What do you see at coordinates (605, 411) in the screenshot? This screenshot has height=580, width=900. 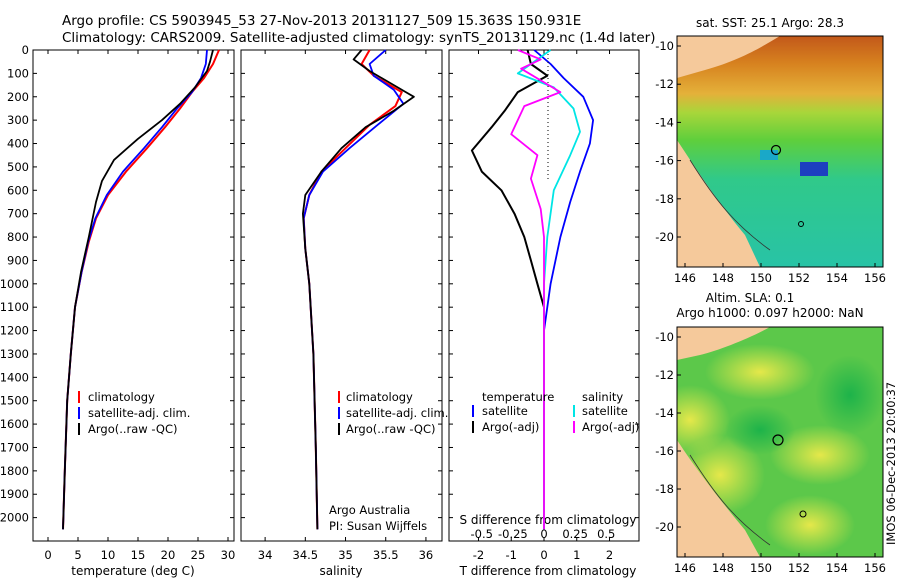 I see `legend-s-satellite: satellite` at bounding box center [605, 411].